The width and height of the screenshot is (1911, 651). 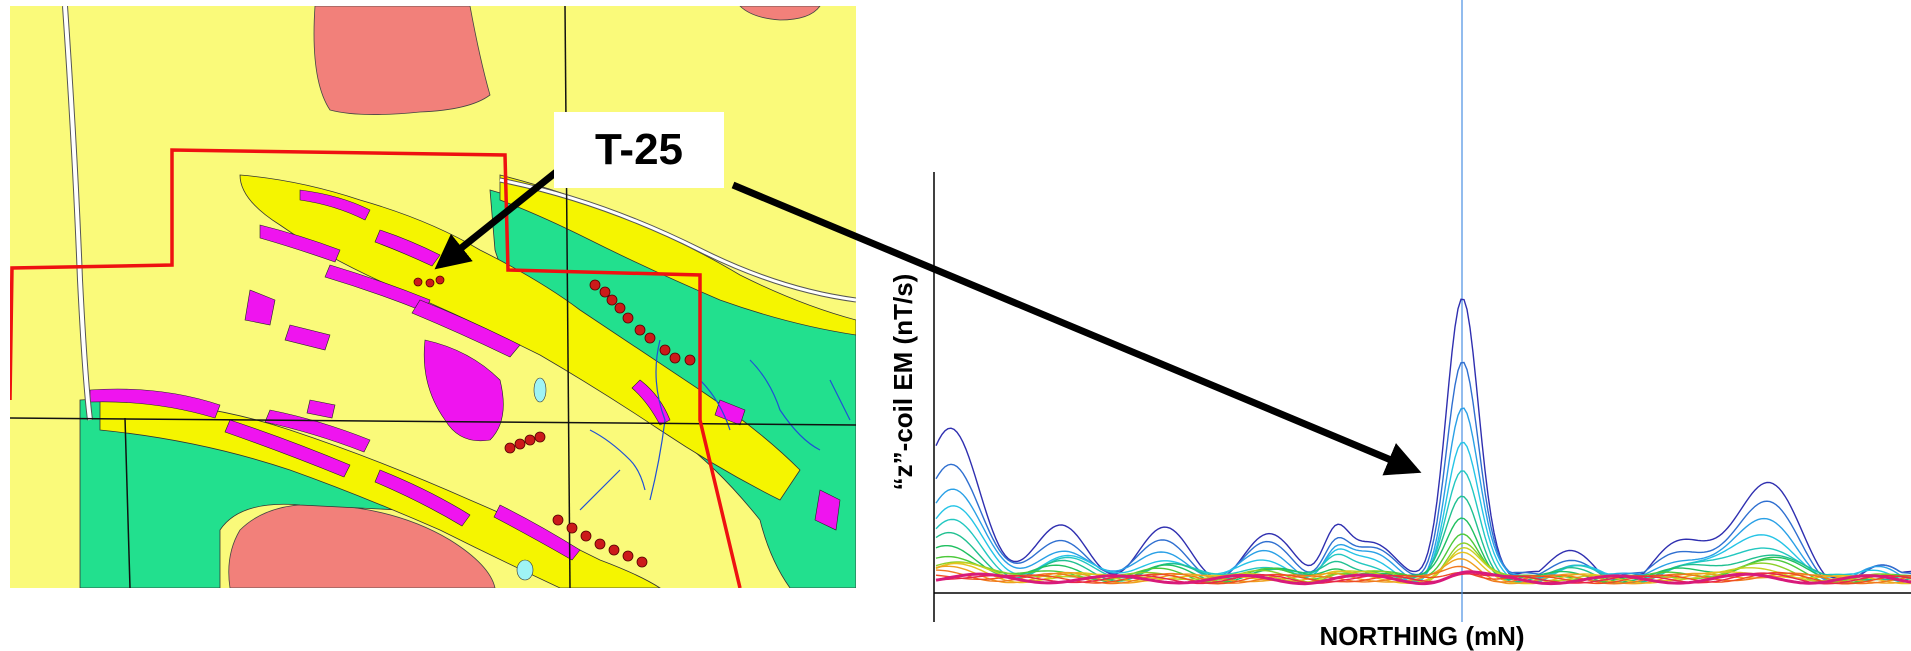 I want to click on road-fill, so click(x=77, y=213).